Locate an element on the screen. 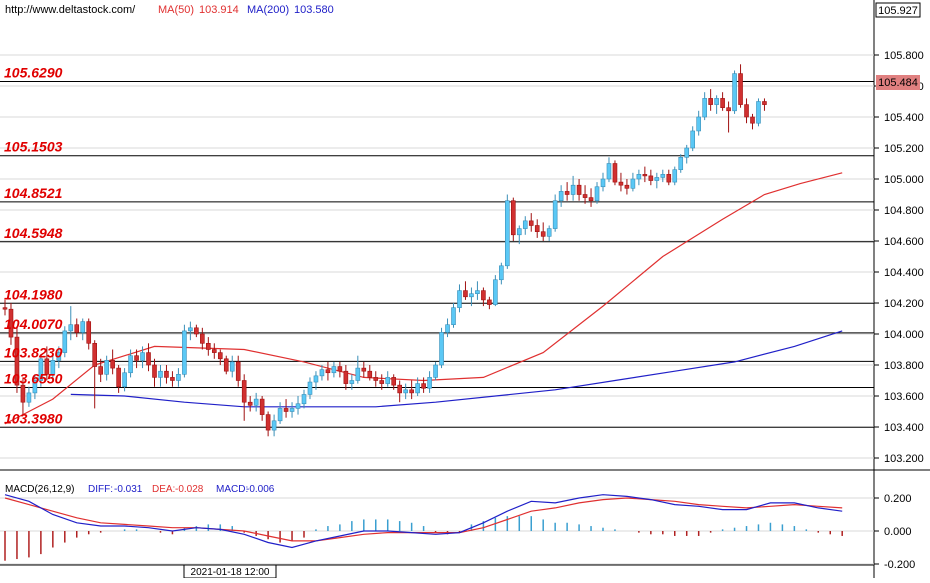 The width and height of the screenshot is (930, 583). macd-diff-label: DIFF: is located at coordinates (100, 489).